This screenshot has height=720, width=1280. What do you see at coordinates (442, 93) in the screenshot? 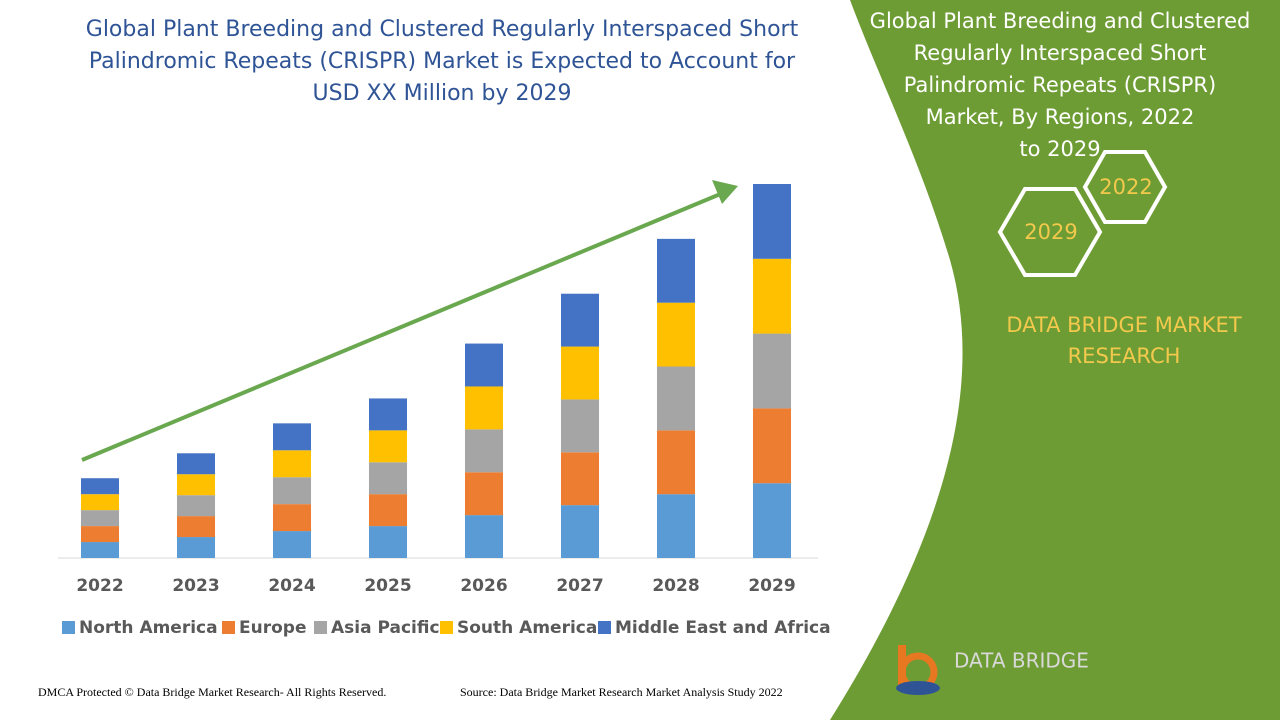
I see `chart-title: USD XX Million by 2029` at bounding box center [442, 93].